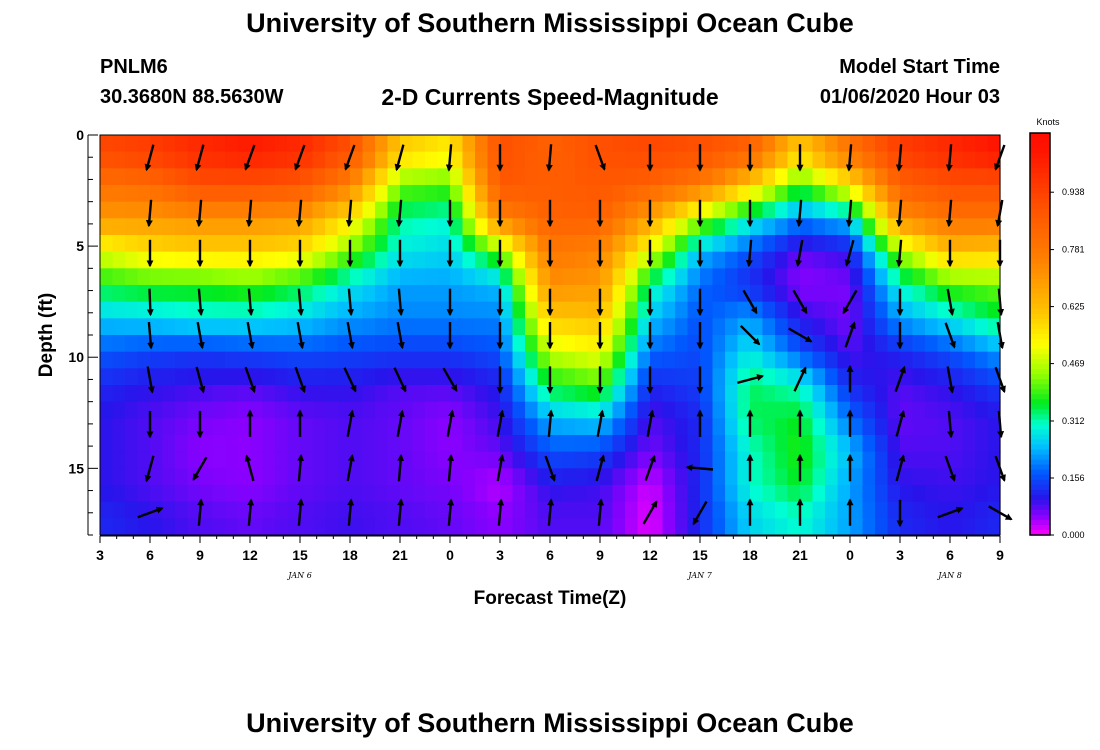  Describe the element at coordinates (76, 357) in the screenshot. I see `y-tick-label: 10` at that location.